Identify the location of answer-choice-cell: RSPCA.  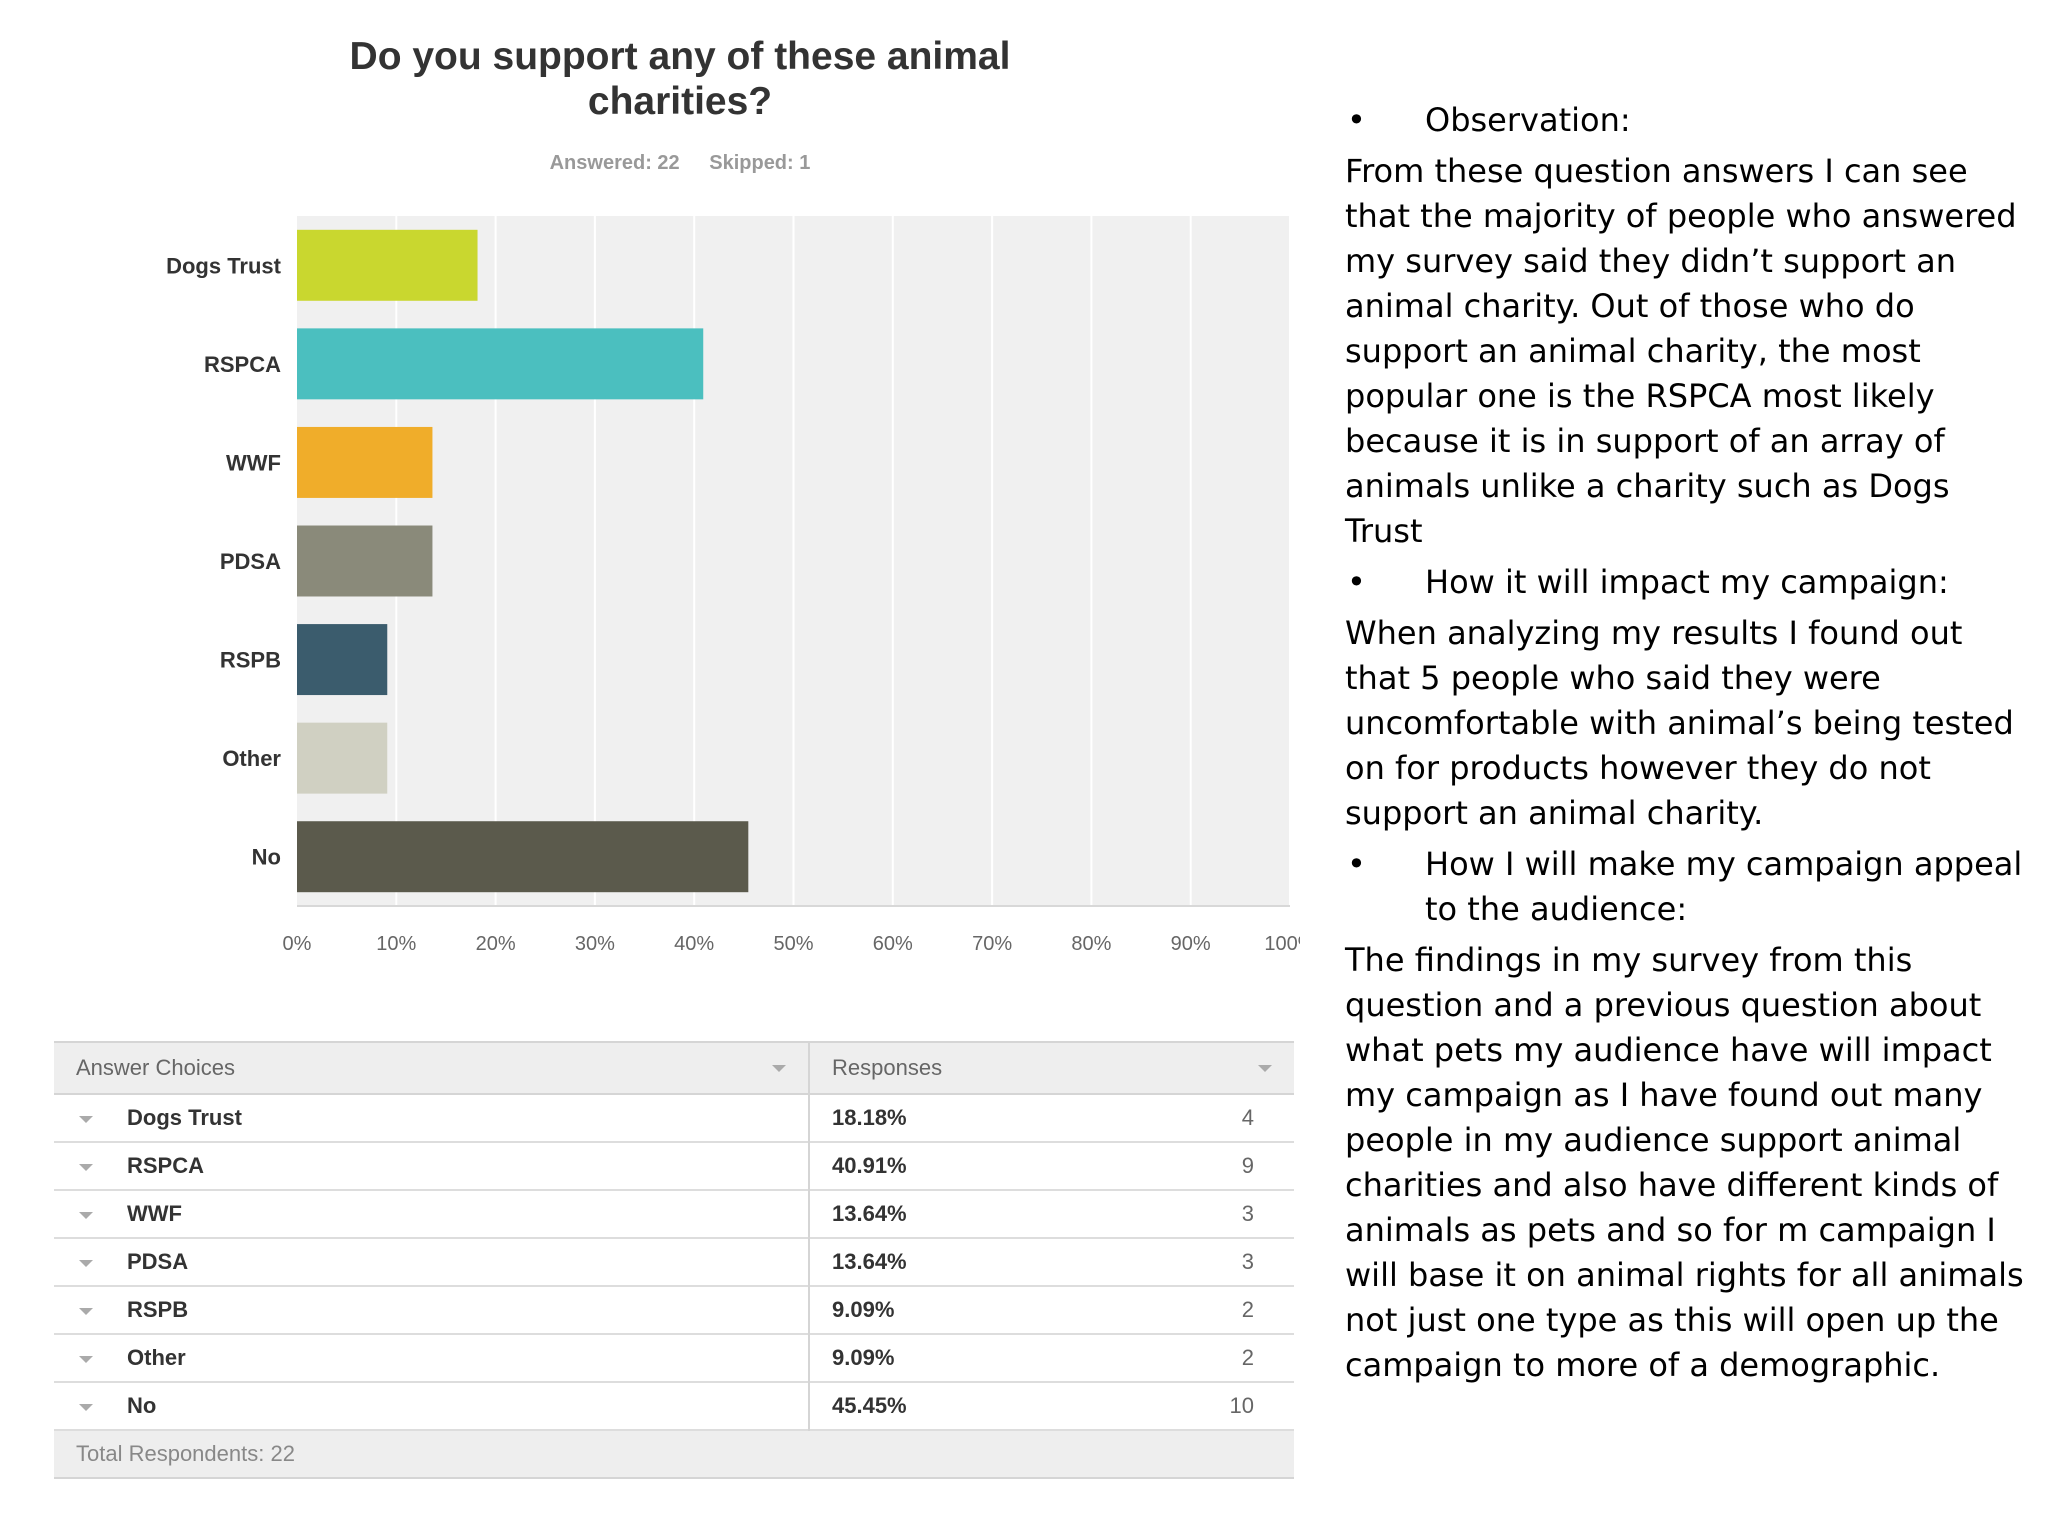
(432, 1166).